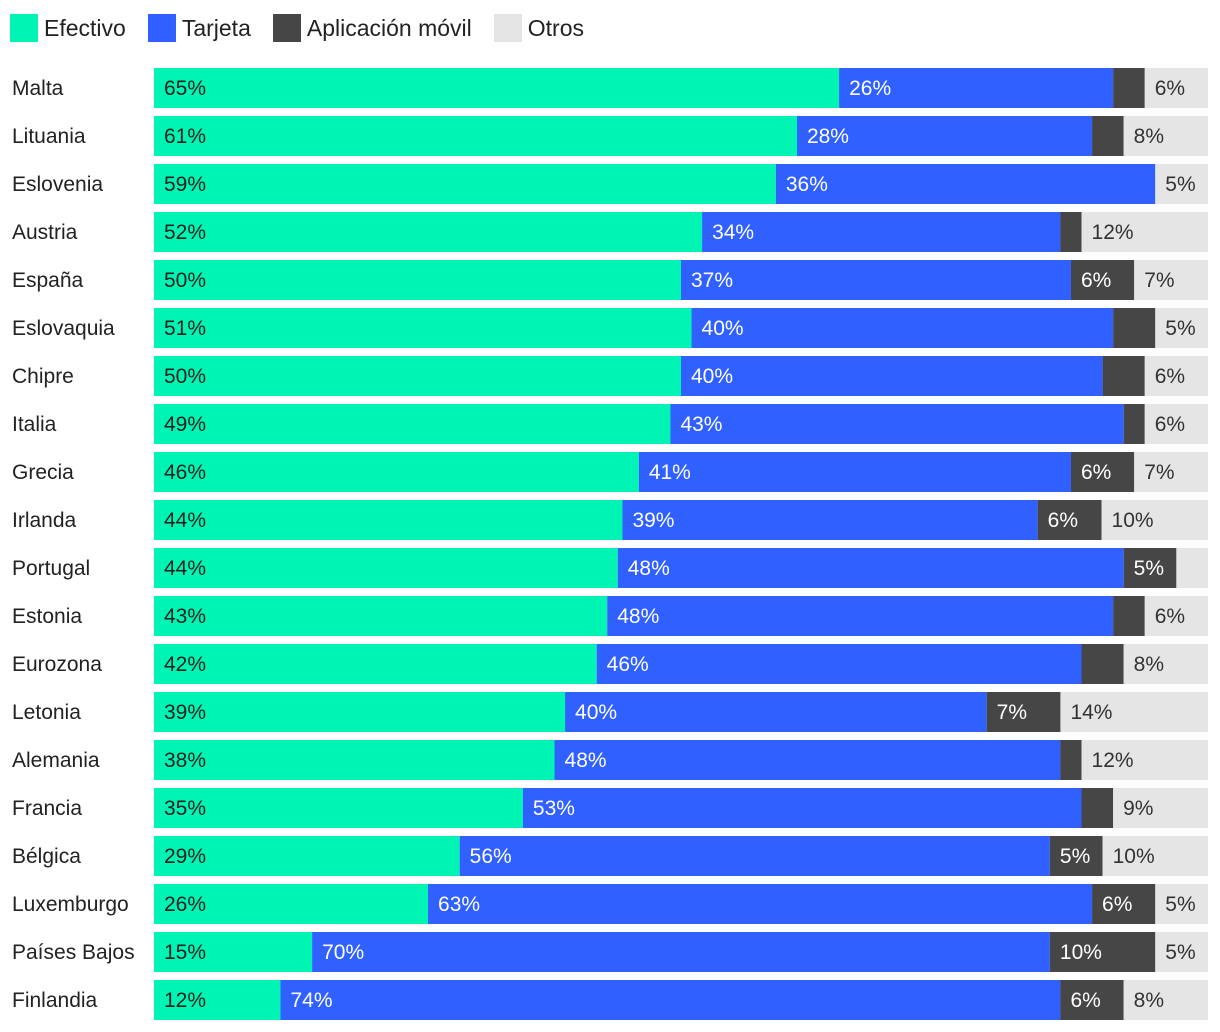 The width and height of the screenshot is (1220, 1032). What do you see at coordinates (185, 280) in the screenshot?
I see `value-label-efectivo: 50%` at bounding box center [185, 280].